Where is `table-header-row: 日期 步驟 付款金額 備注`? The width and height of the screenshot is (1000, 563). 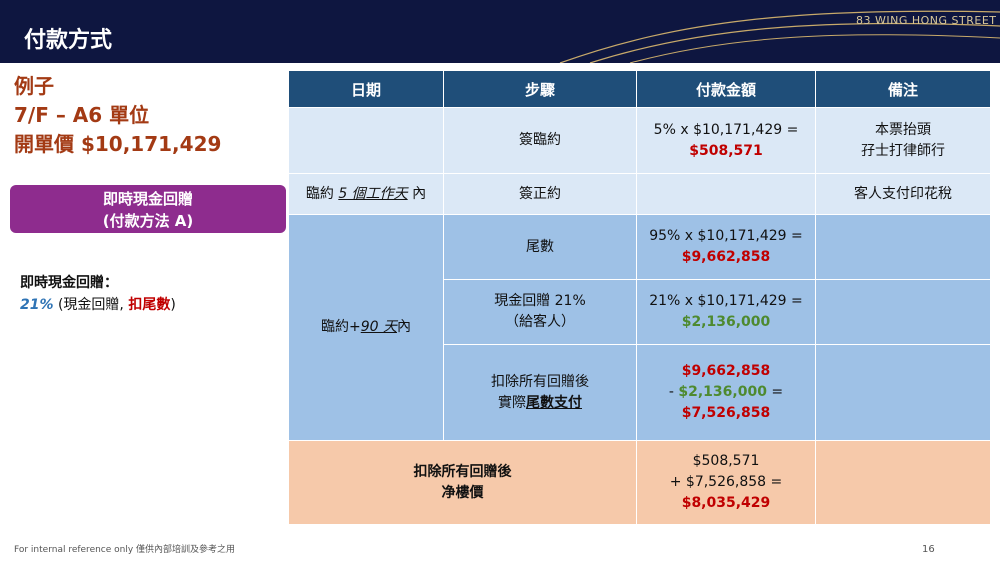 table-header-row: 日期 步驟 付款金額 備注 is located at coordinates (639, 89).